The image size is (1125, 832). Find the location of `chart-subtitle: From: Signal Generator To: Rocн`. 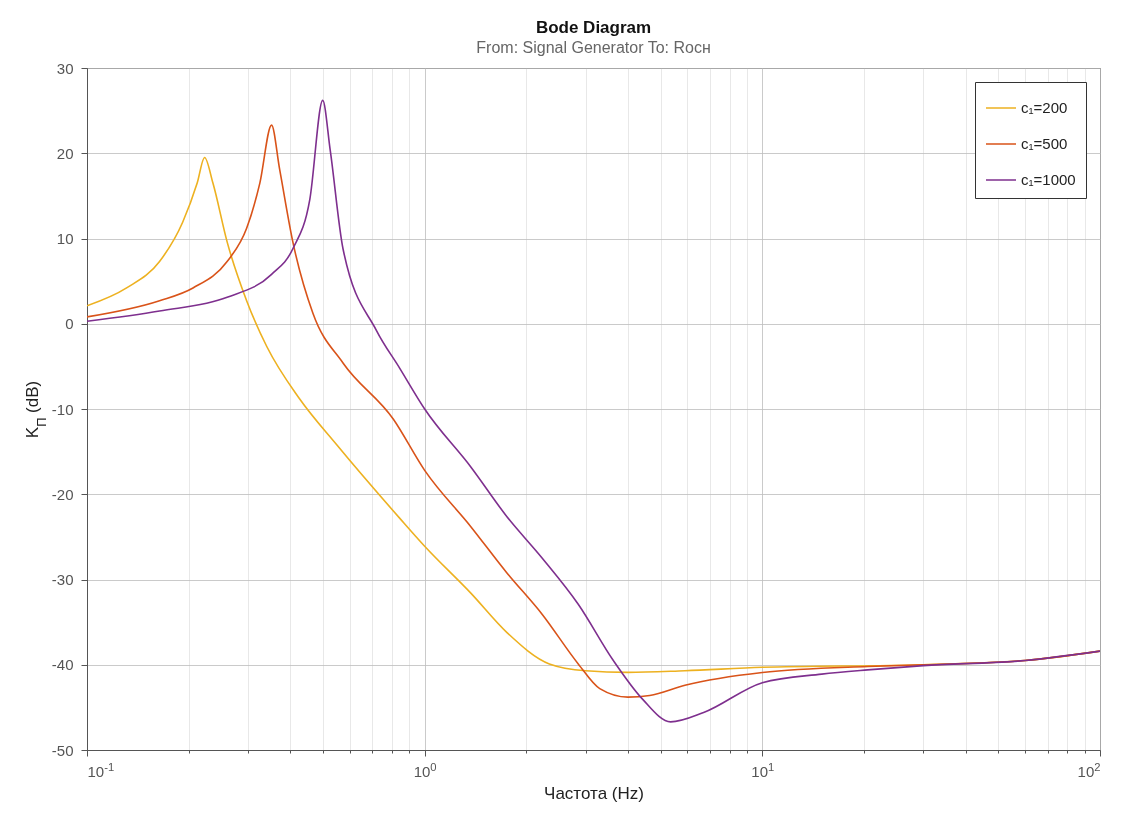

chart-subtitle: From: Signal Generator To: Rocн is located at coordinates (593, 47).